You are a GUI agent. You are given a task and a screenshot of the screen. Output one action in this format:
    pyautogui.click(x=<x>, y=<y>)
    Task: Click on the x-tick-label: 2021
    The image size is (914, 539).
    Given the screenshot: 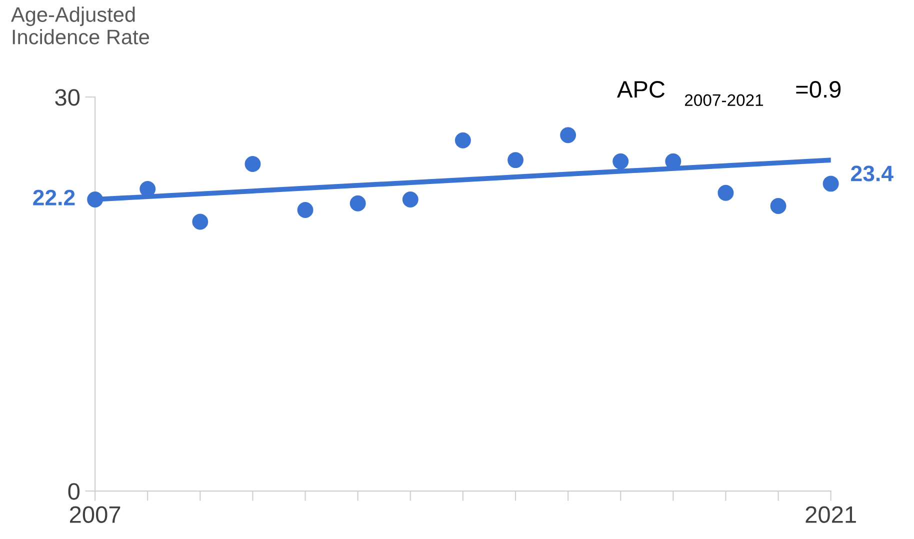 What is the action you would take?
    pyautogui.click(x=831, y=514)
    